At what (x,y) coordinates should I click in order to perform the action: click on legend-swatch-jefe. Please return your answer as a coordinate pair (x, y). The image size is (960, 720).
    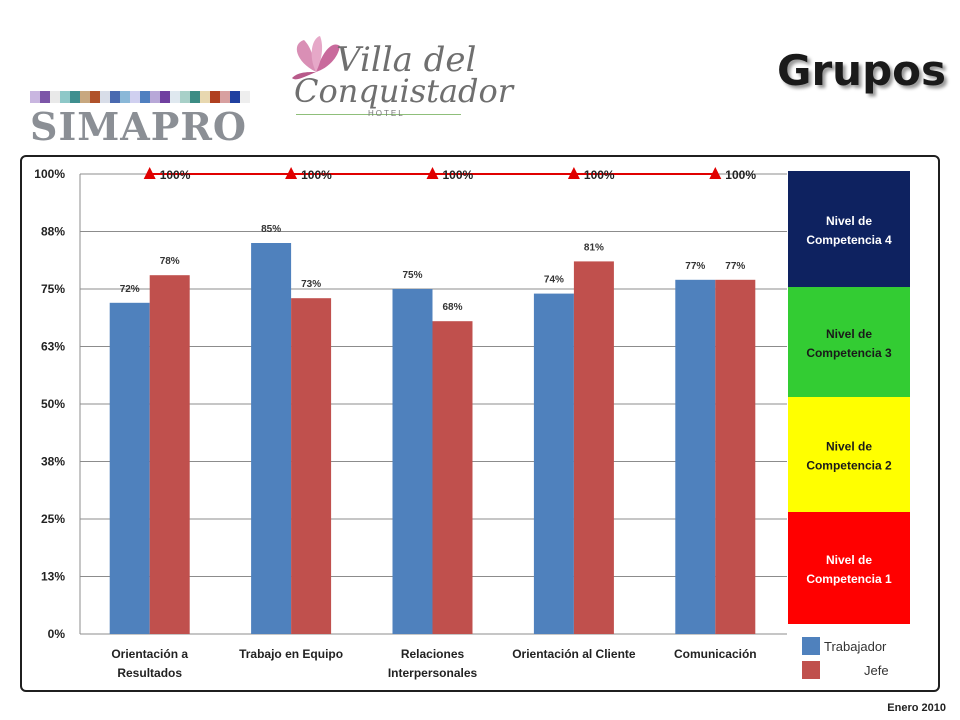
    Looking at the image, I should click on (811, 670).